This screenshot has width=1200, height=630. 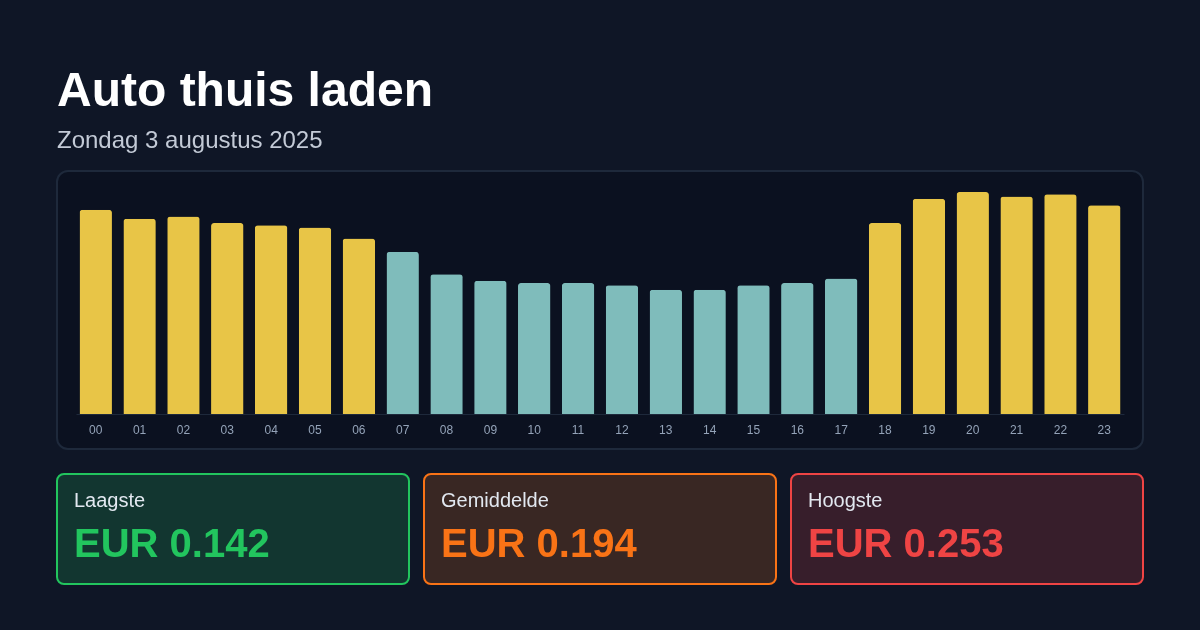 I want to click on category-label: Gemiddelde, so click(x=495, y=500).